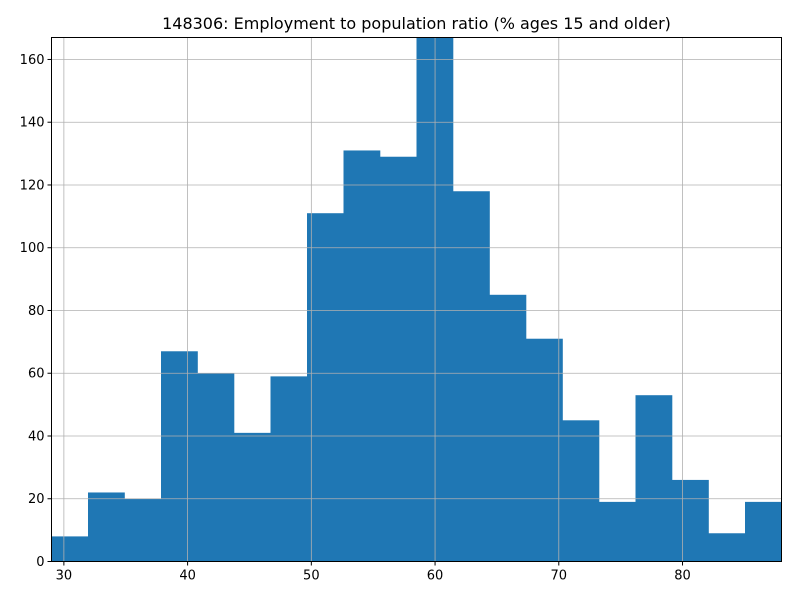  What do you see at coordinates (311, 576) in the screenshot?
I see `x-tick-label: 50` at bounding box center [311, 576].